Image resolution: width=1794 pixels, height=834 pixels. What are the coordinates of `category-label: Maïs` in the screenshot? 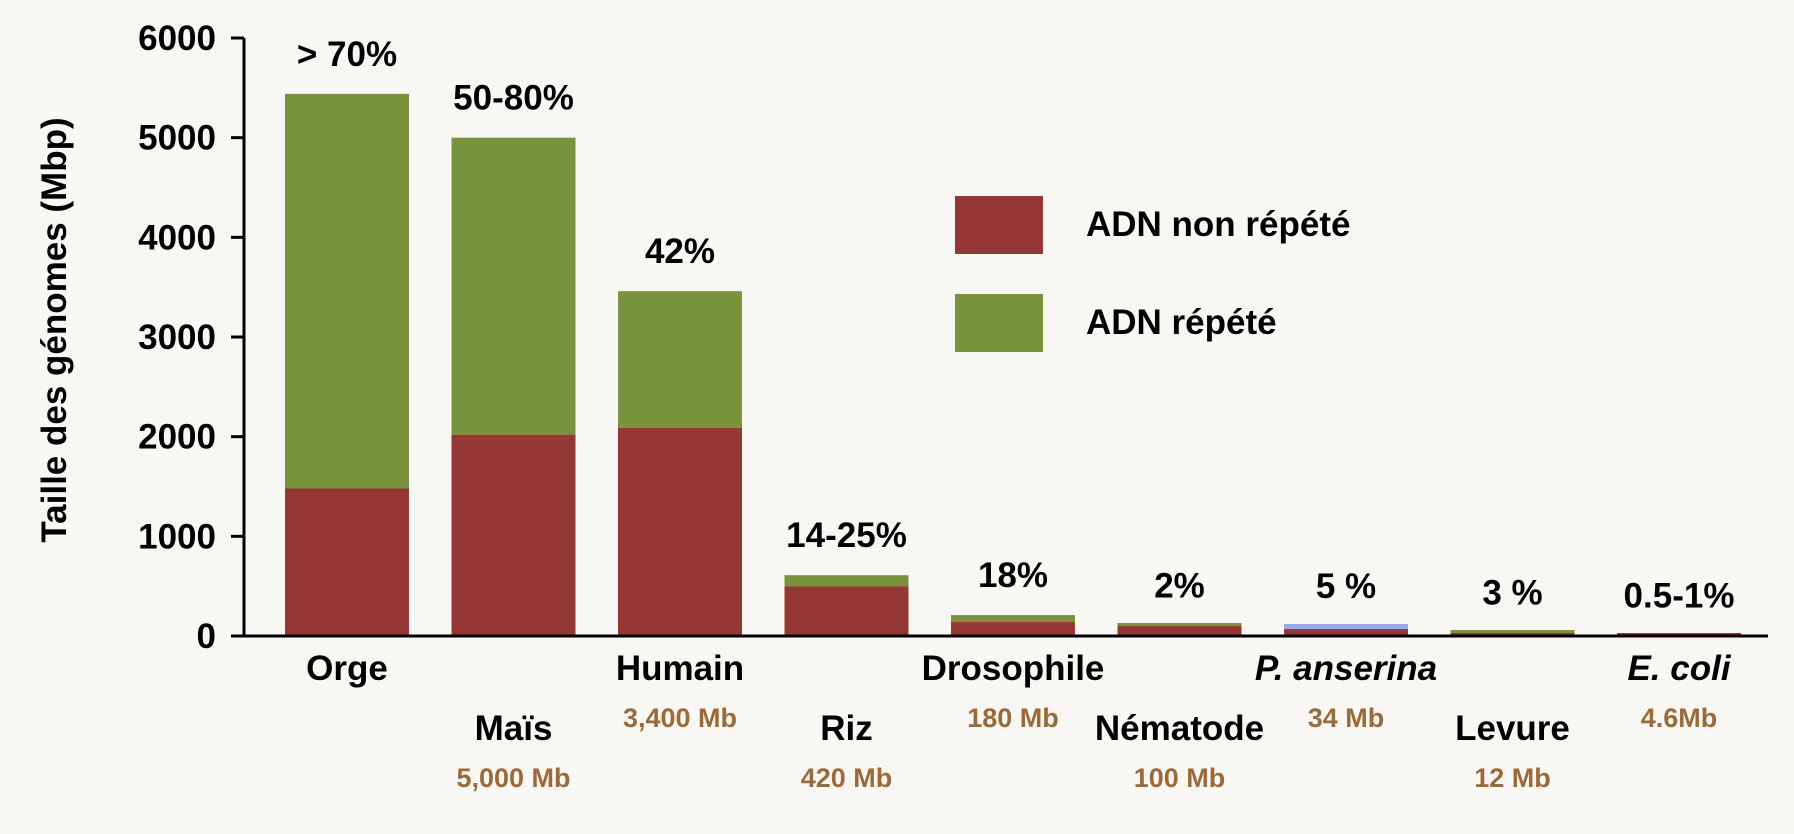 It's located at (514, 728).